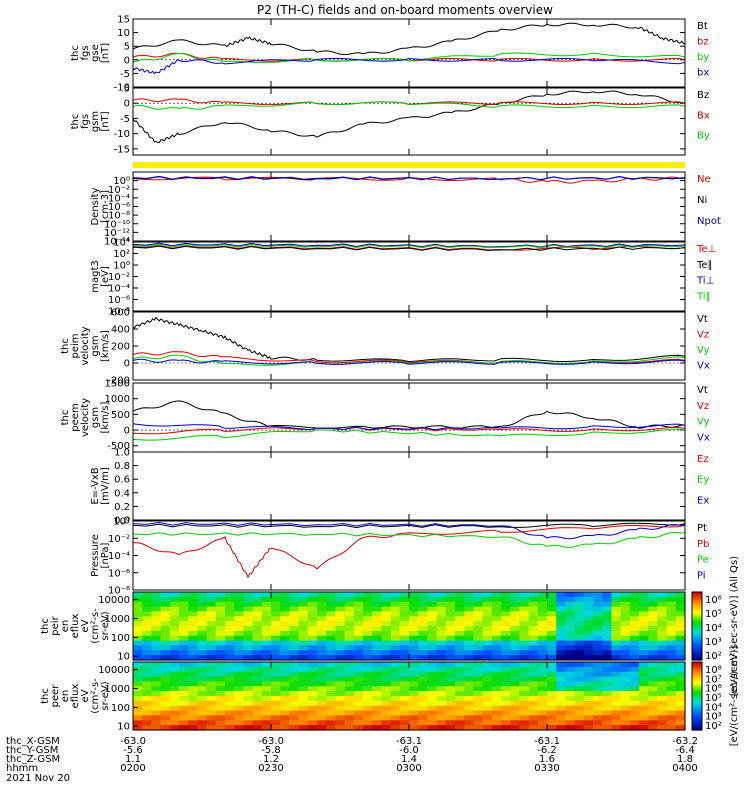 This screenshot has height=800, width=750. What do you see at coordinates (703, 115) in the screenshot?
I see `legend-Bx: Bx` at bounding box center [703, 115].